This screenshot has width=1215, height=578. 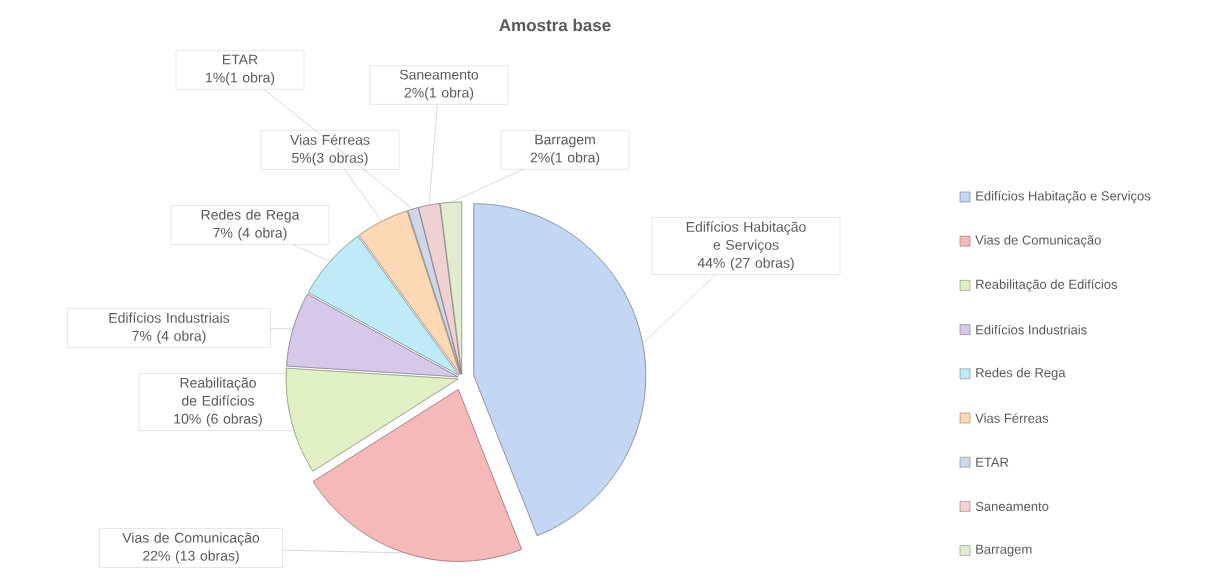 What do you see at coordinates (1063, 197) in the screenshot?
I see `legend-label: Edifícios Habitação e Serviços` at bounding box center [1063, 197].